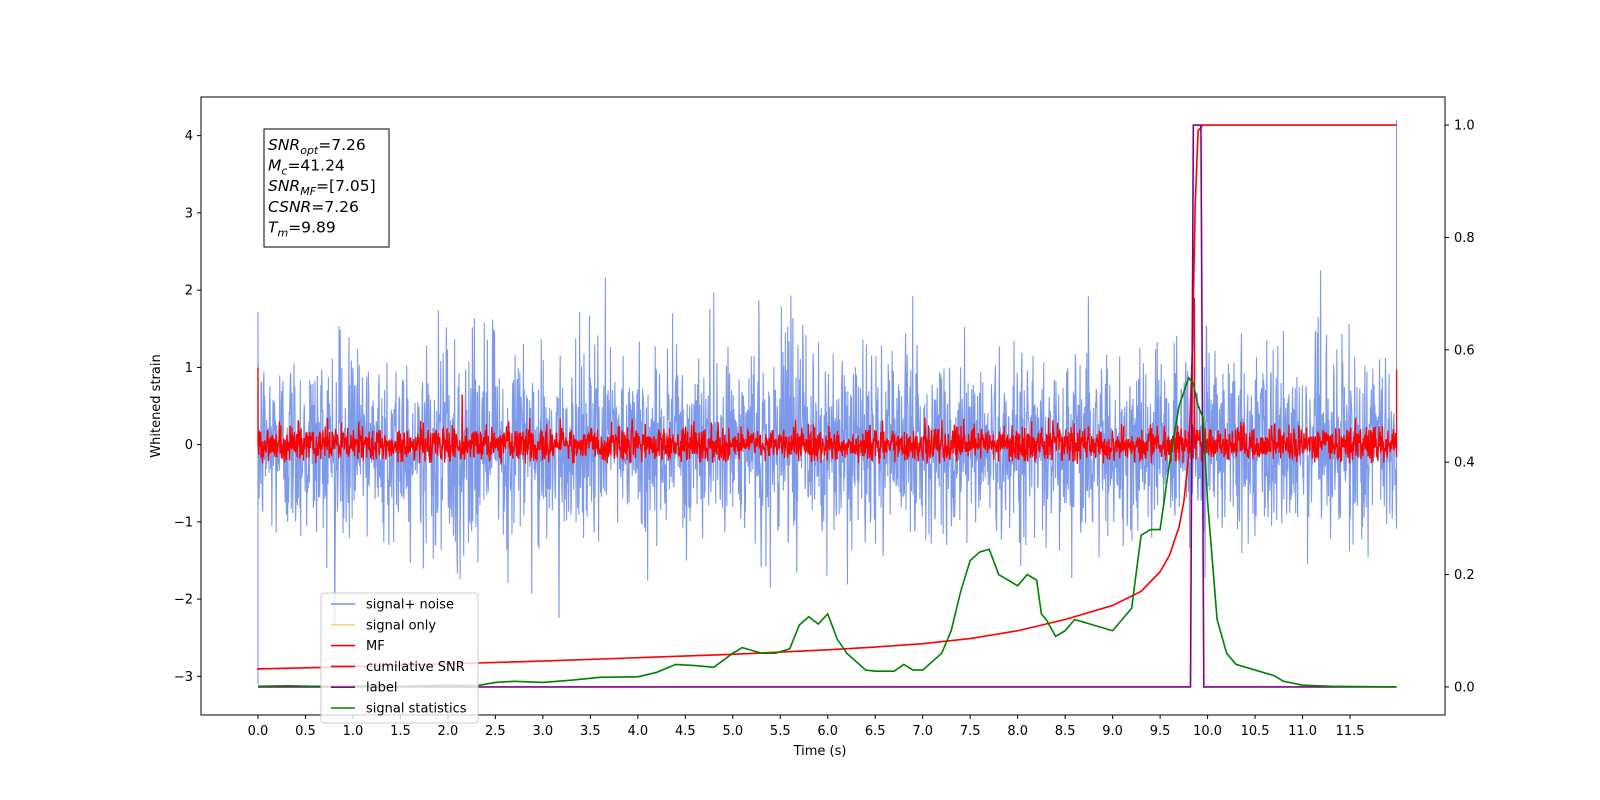 Image resolution: width=1600 pixels, height=800 pixels. I want to click on y-tick-label: −1, so click(183, 522).